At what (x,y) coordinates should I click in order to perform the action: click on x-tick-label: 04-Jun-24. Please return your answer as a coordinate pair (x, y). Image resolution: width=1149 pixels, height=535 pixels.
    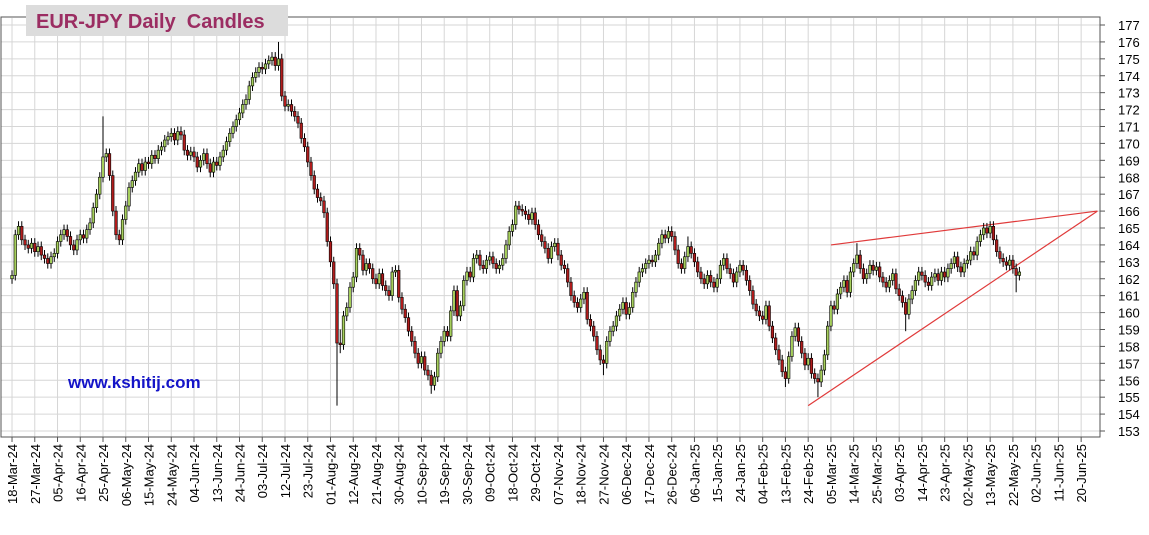
    Looking at the image, I should click on (194, 473).